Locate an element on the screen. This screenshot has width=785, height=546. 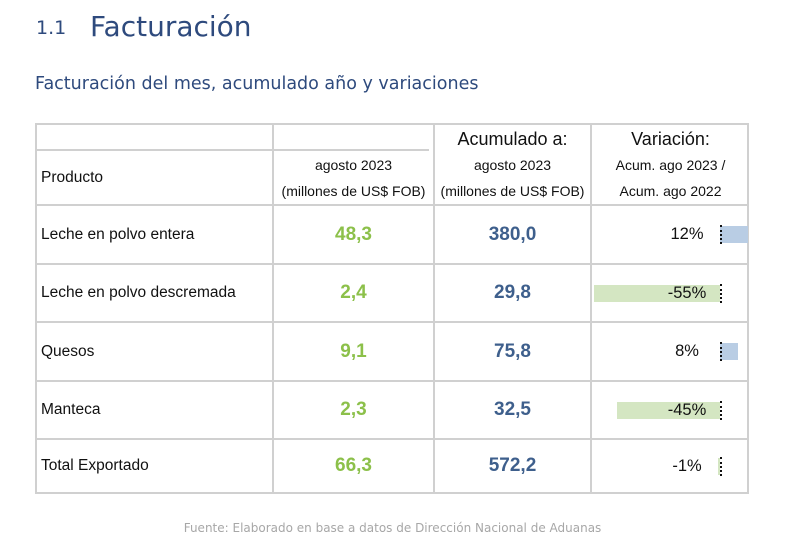
accumulated-value: 572,2 is located at coordinates (512, 465).